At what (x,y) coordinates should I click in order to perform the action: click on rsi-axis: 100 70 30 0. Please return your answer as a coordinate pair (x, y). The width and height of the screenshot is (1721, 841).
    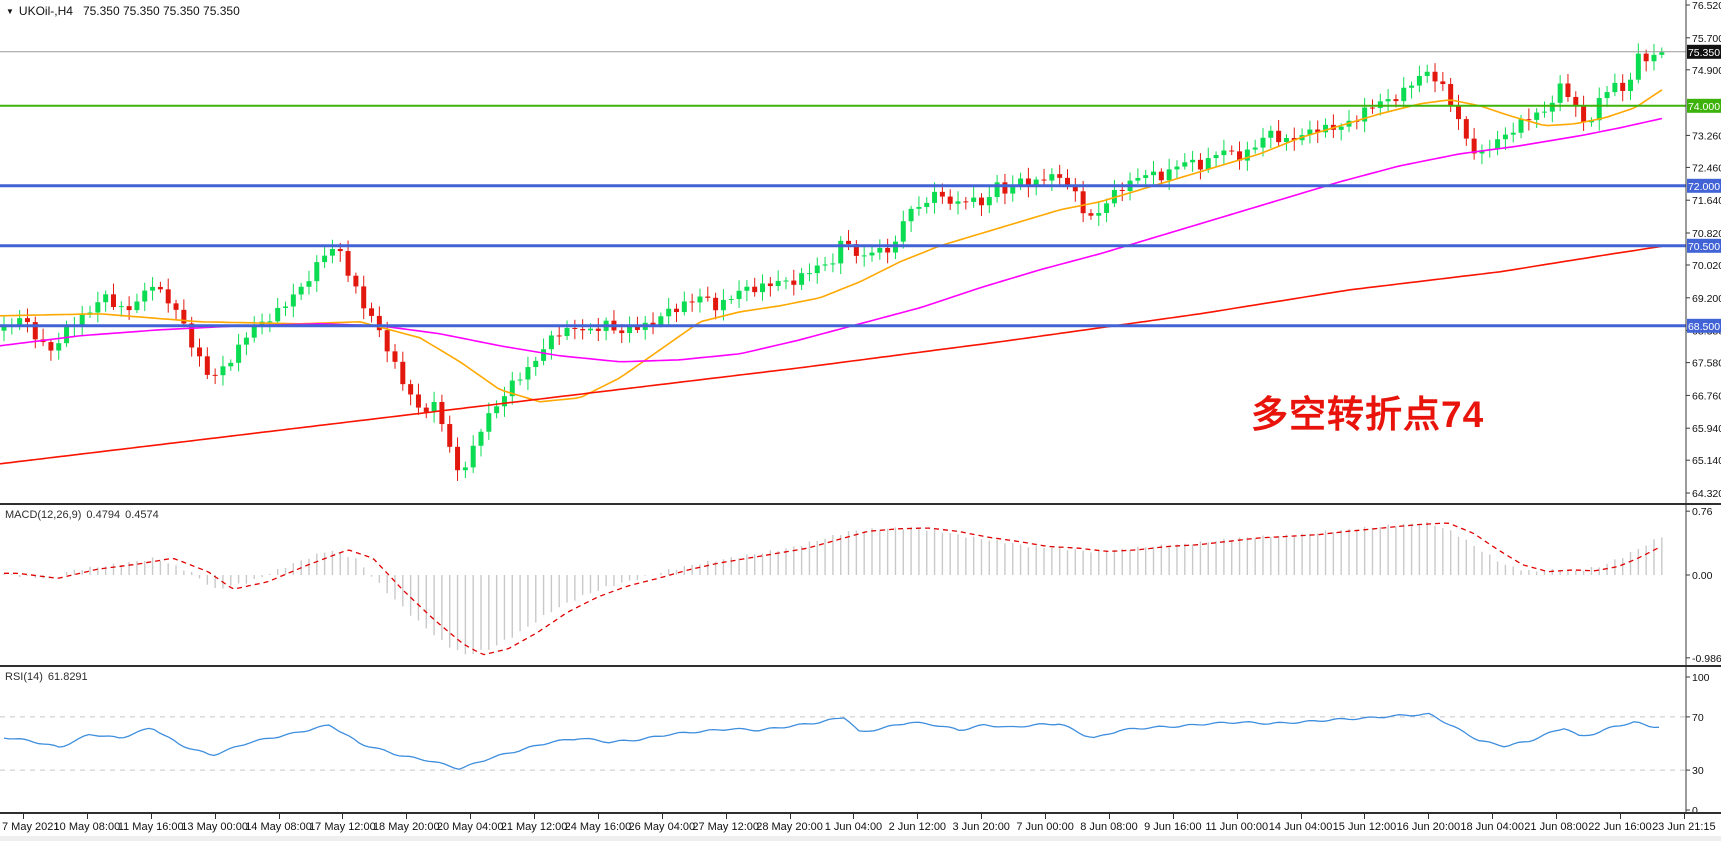
    Looking at the image, I should click on (1697, 739).